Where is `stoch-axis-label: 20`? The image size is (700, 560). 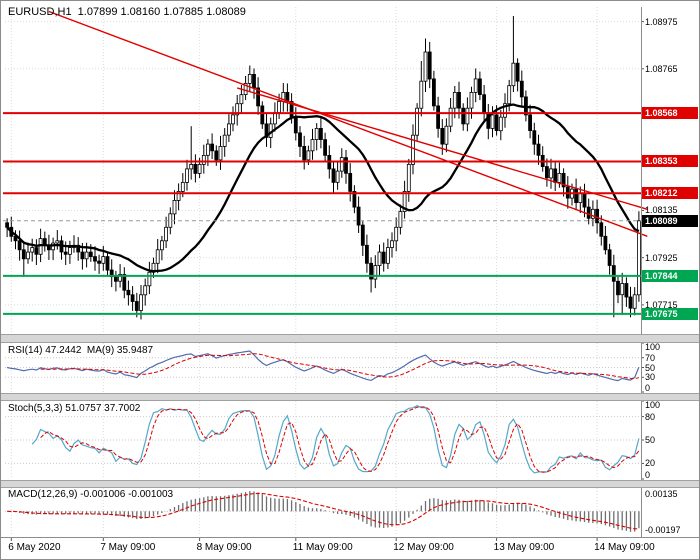 stoch-axis-label: 20 is located at coordinates (650, 463).